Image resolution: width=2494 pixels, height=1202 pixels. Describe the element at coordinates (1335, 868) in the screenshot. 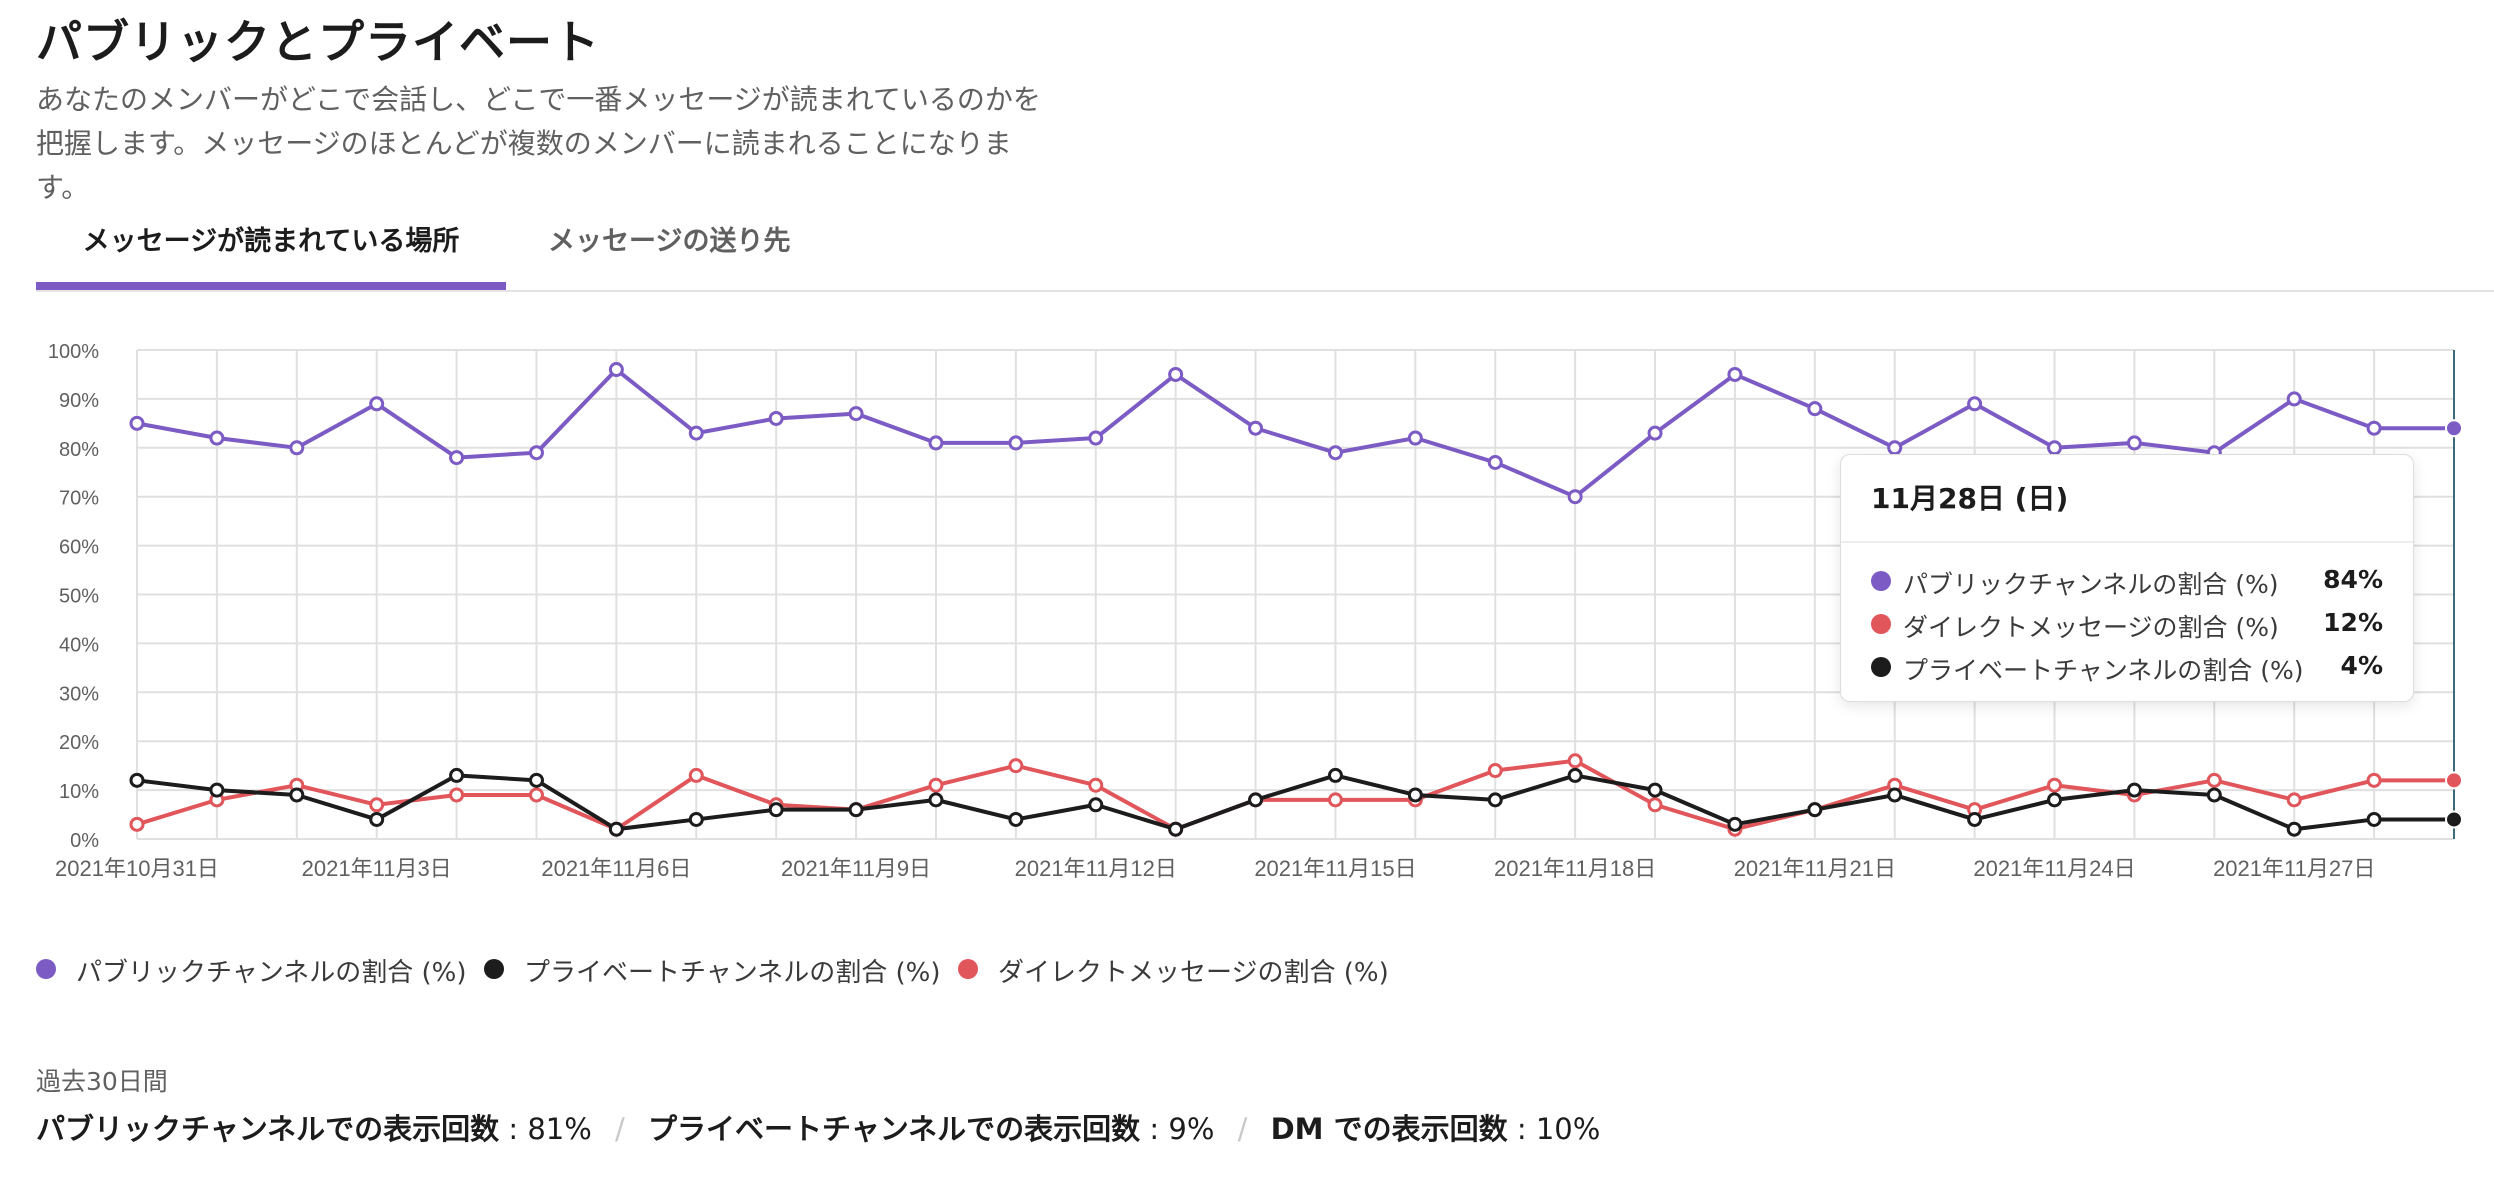

I see `x-tick-label: 2021年11月15日` at that location.